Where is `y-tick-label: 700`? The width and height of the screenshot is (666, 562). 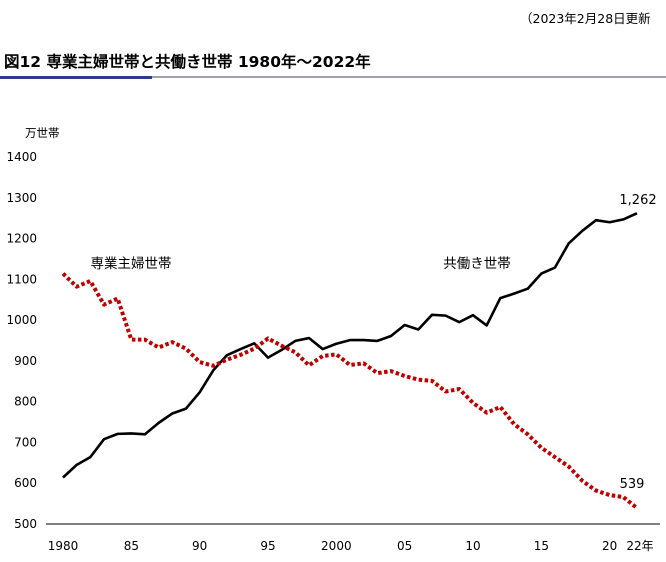
y-tick-label: 700 is located at coordinates (25, 442).